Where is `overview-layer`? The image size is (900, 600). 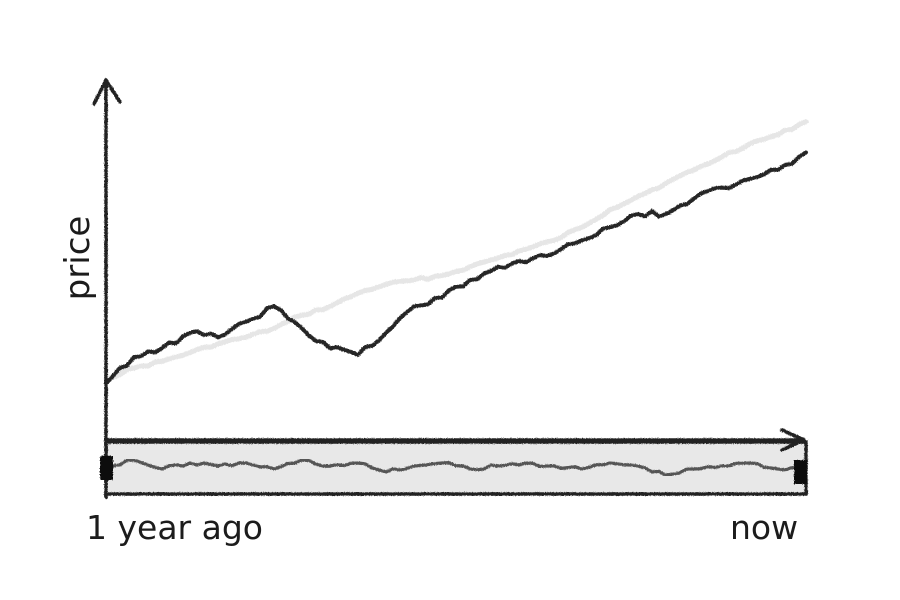 overview-layer is located at coordinates (456, 467).